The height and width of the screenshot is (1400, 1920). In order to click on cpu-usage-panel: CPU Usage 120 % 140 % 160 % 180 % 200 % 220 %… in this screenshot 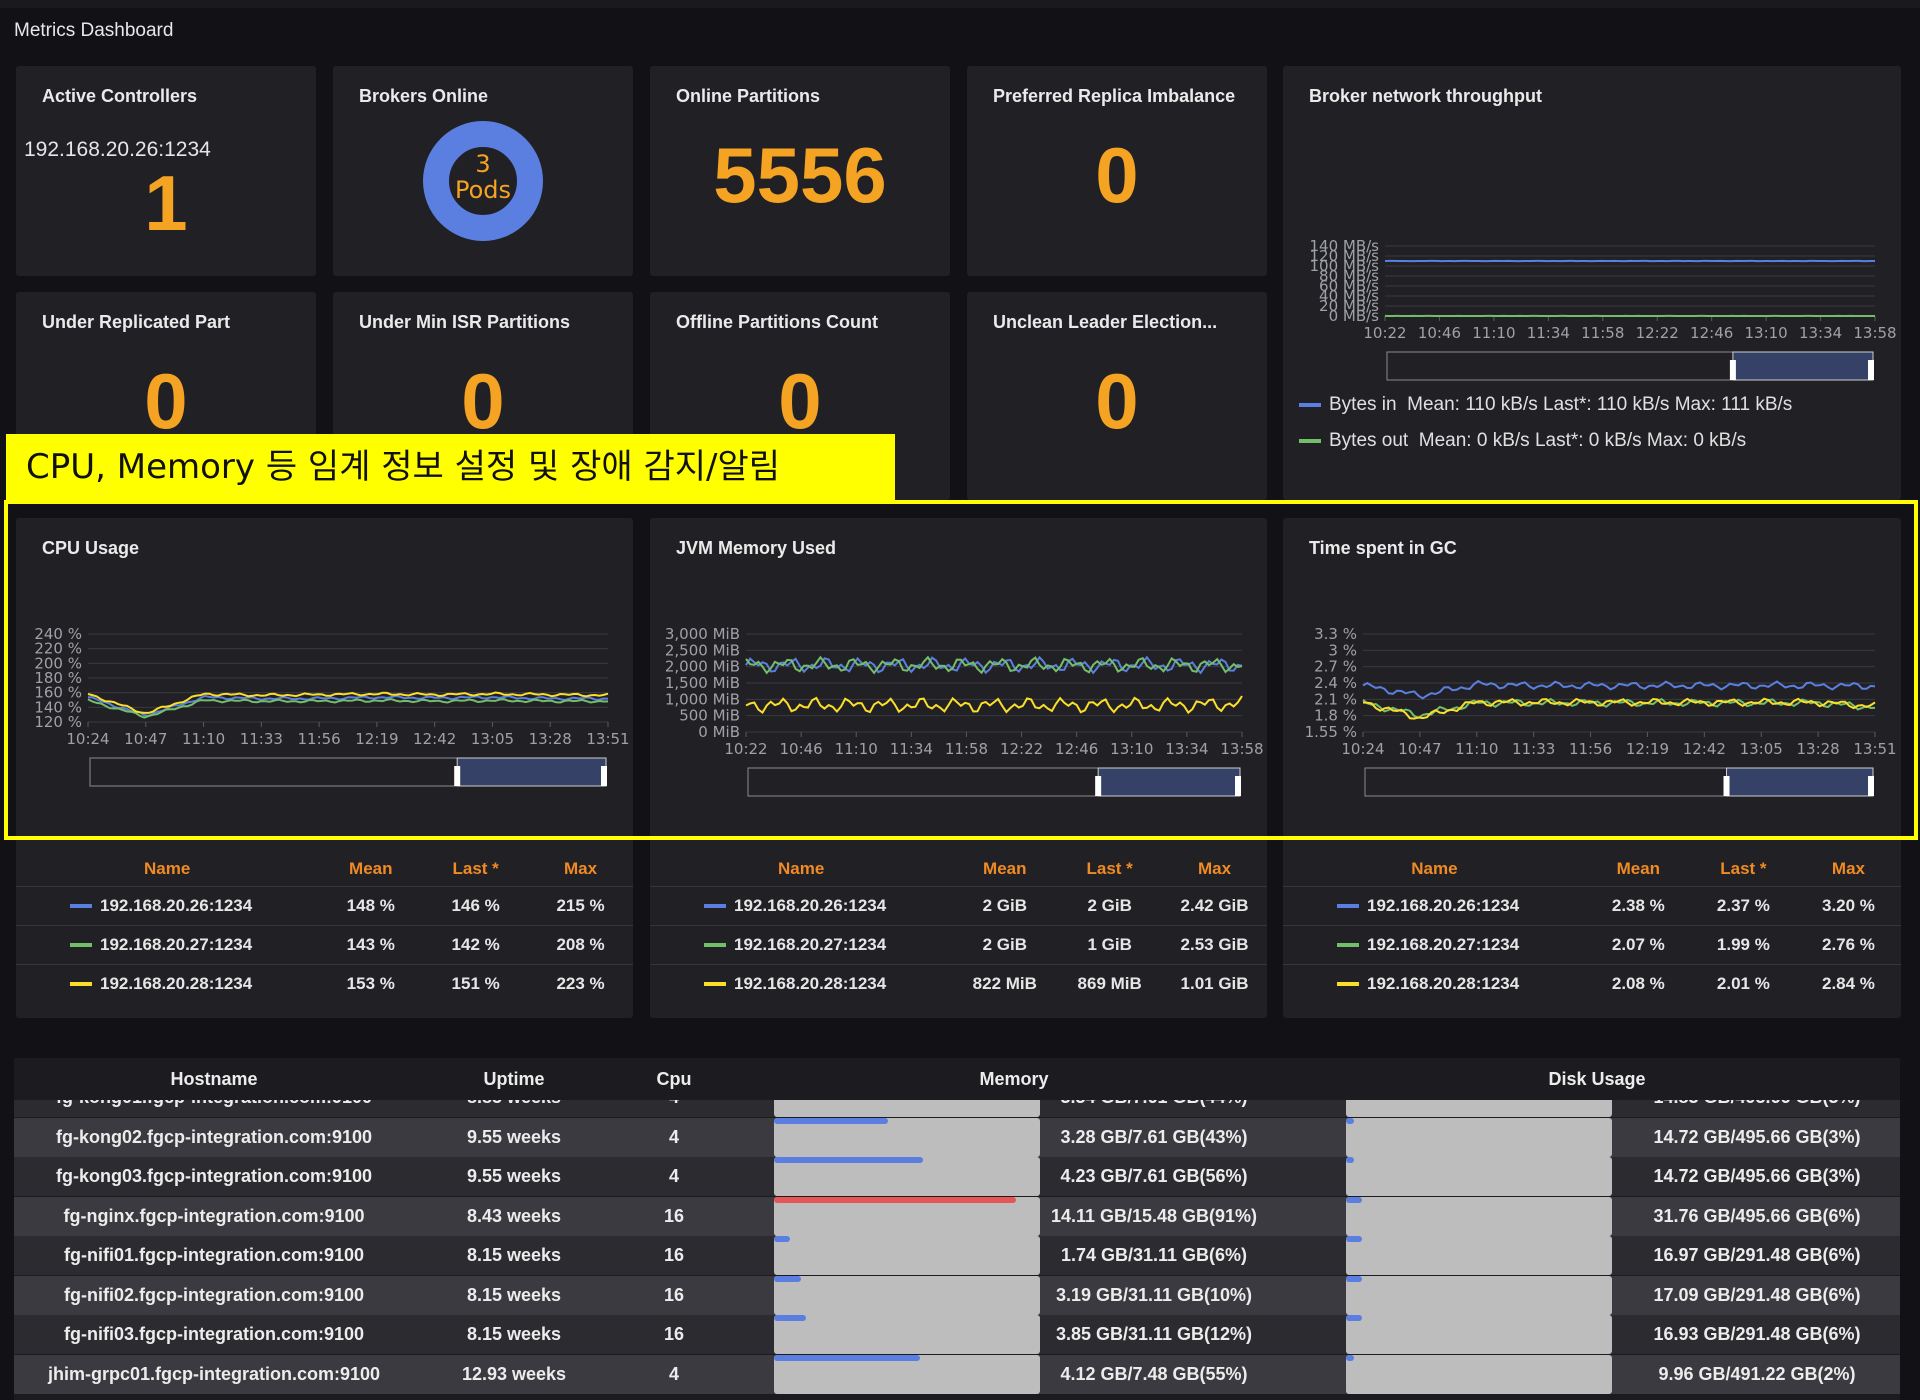, I will do `click(324, 768)`.